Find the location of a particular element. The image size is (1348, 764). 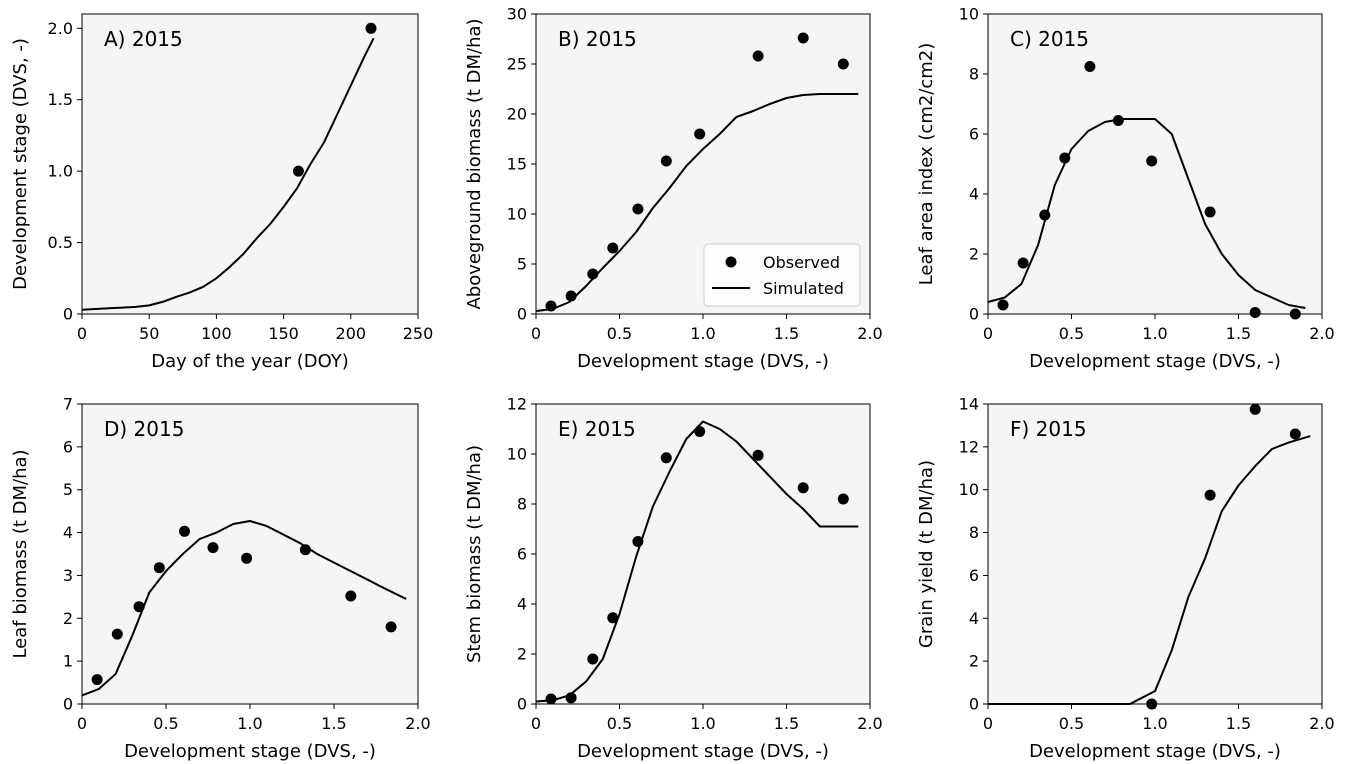

y-tick-label: 7 is located at coordinates (68, 404).